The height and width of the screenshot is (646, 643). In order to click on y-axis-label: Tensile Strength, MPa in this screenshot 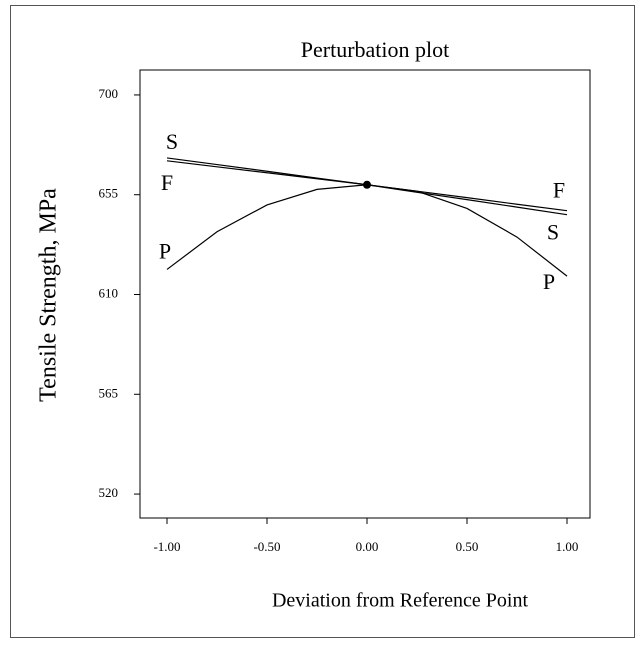, I will do `click(49, 295)`.